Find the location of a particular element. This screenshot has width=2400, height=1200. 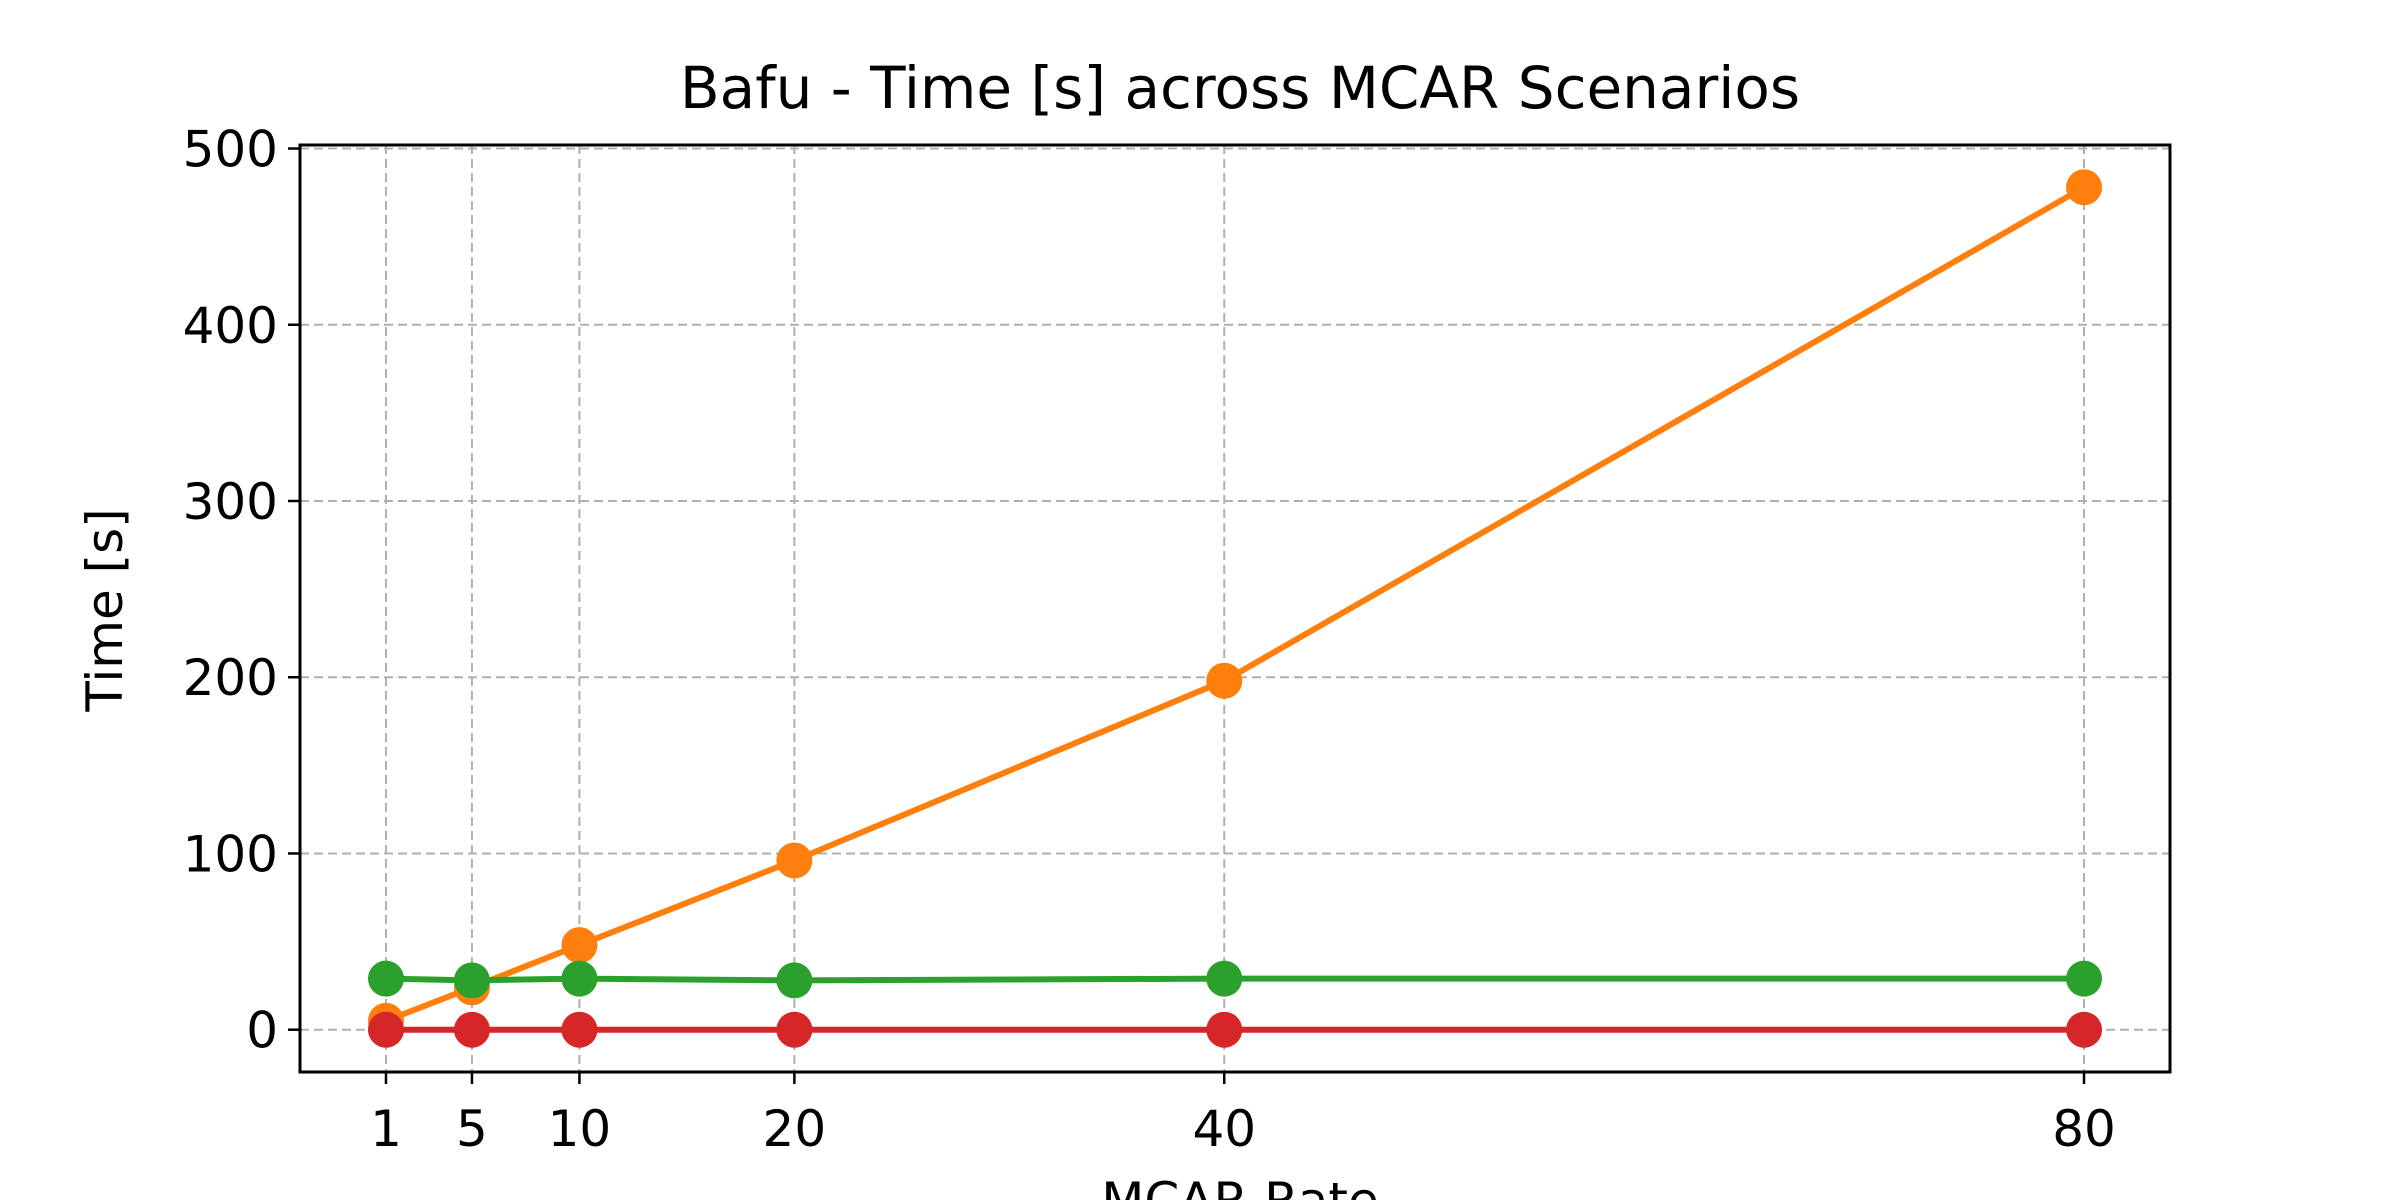

x-axis: 1 5 10 20 40 80 is located at coordinates (1243, 1115).